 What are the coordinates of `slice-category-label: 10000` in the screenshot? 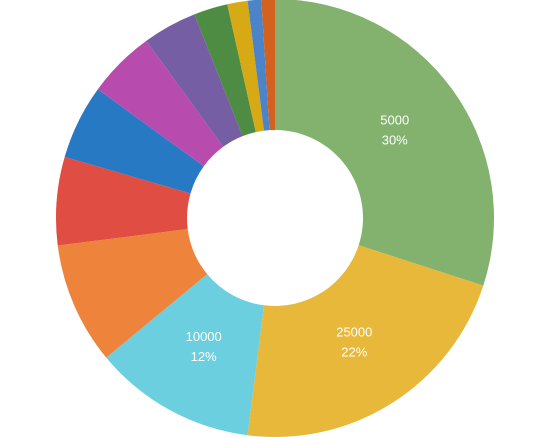 It's located at (204, 336).